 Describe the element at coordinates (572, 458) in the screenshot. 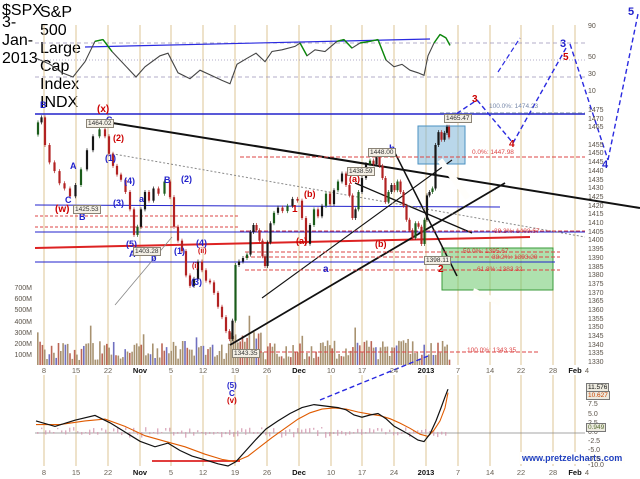

I see `pretzelcharts-link: www.pretzelcharts.com` at that location.